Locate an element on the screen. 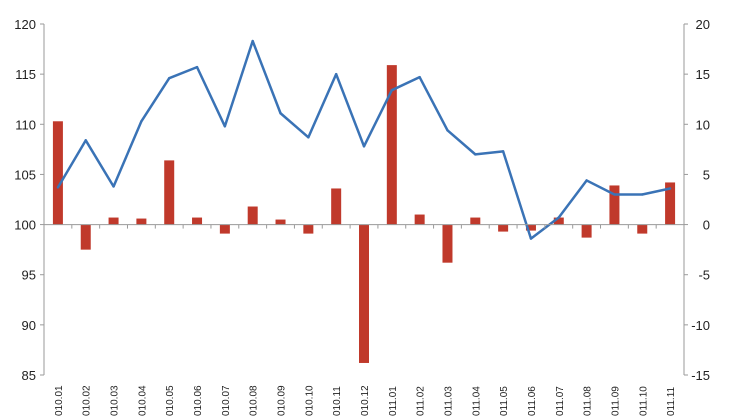 The image size is (750, 420). right-y-axis-ticks: -15 -10 -5 0 5 10 15 20 is located at coordinates (697, 200).